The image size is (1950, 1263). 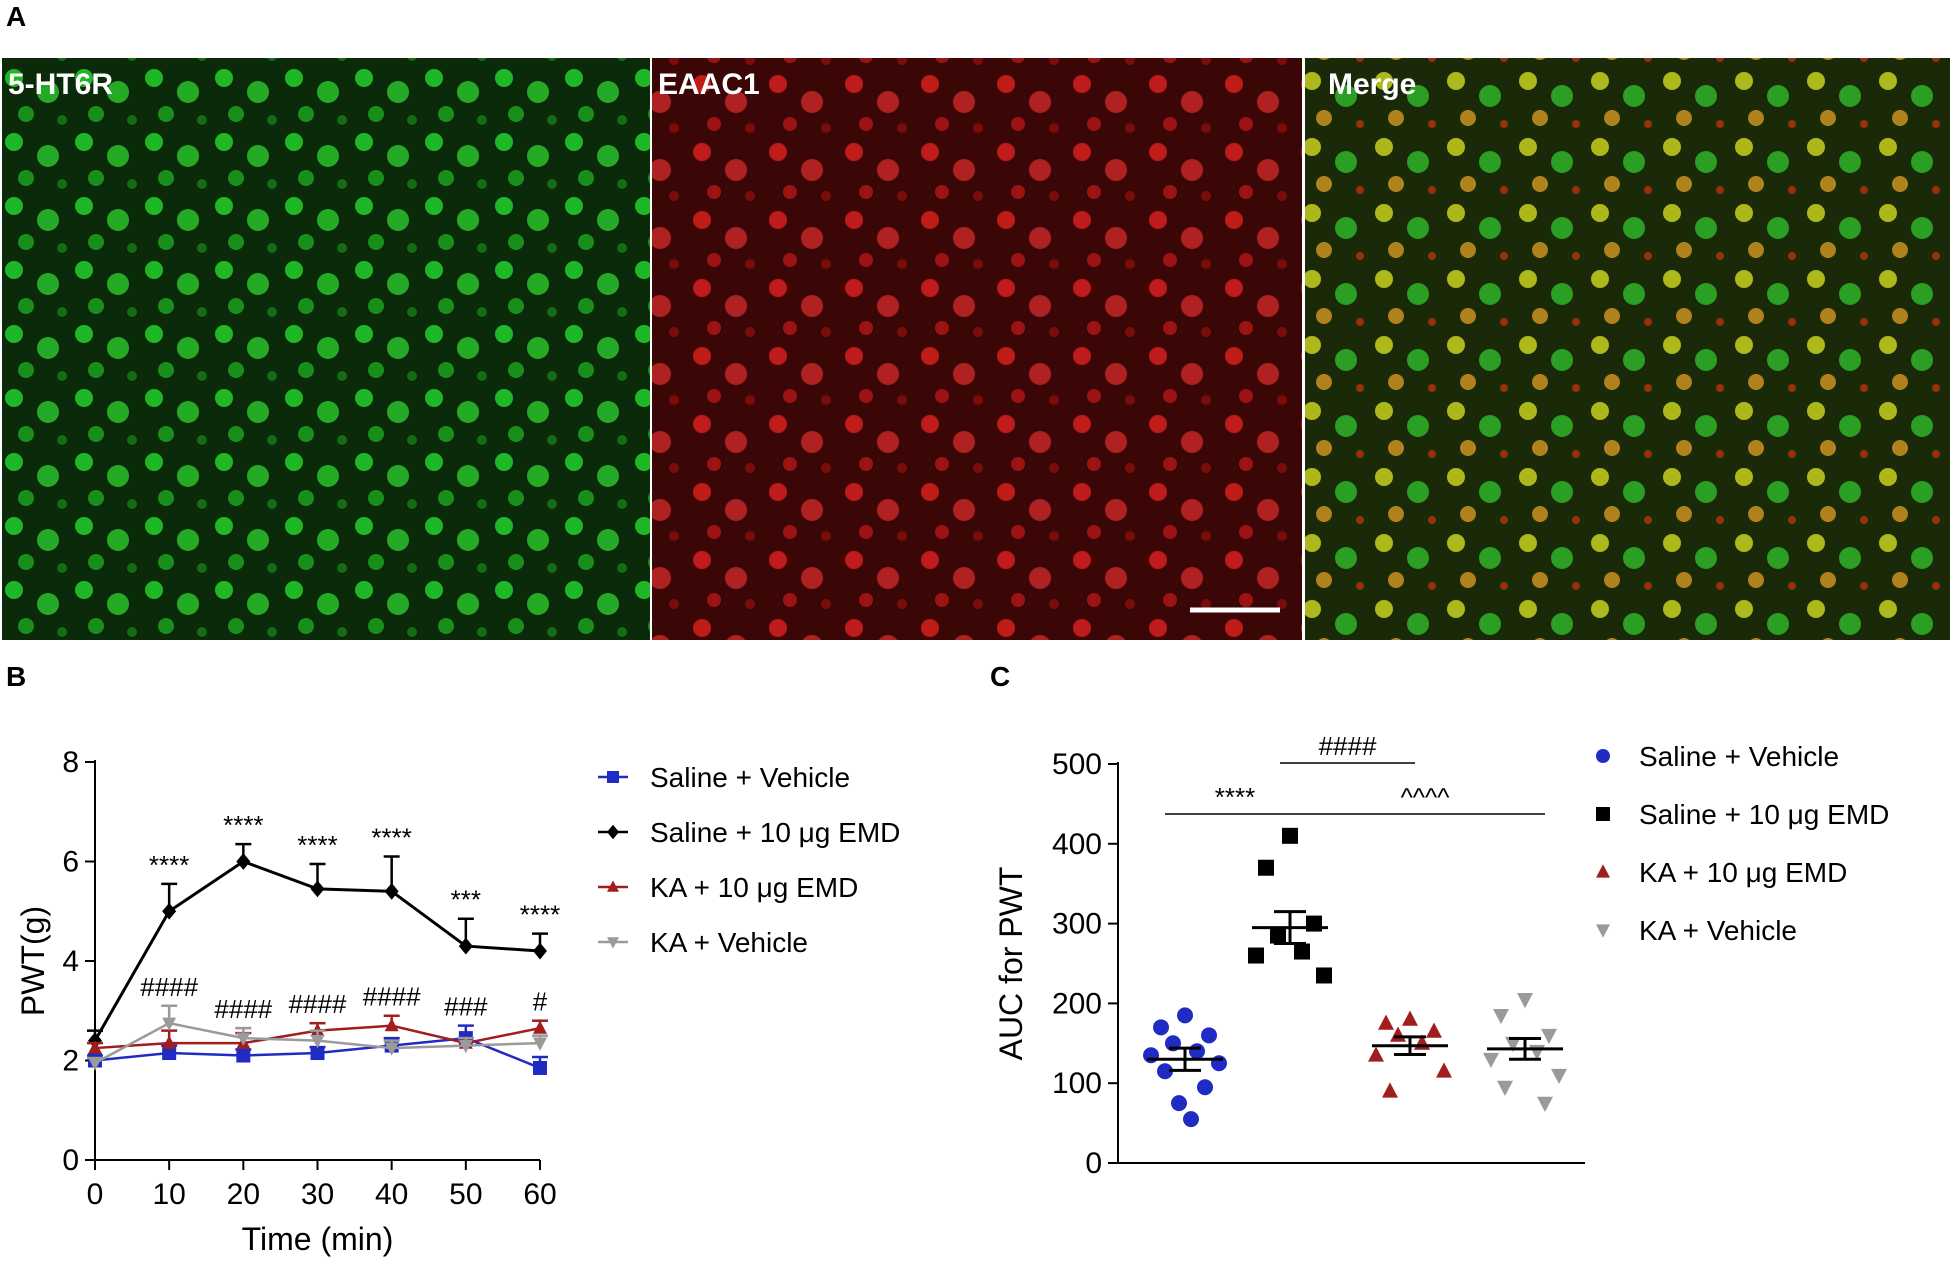 I want to click on comparison-label: ####, so click(x=1348, y=746).